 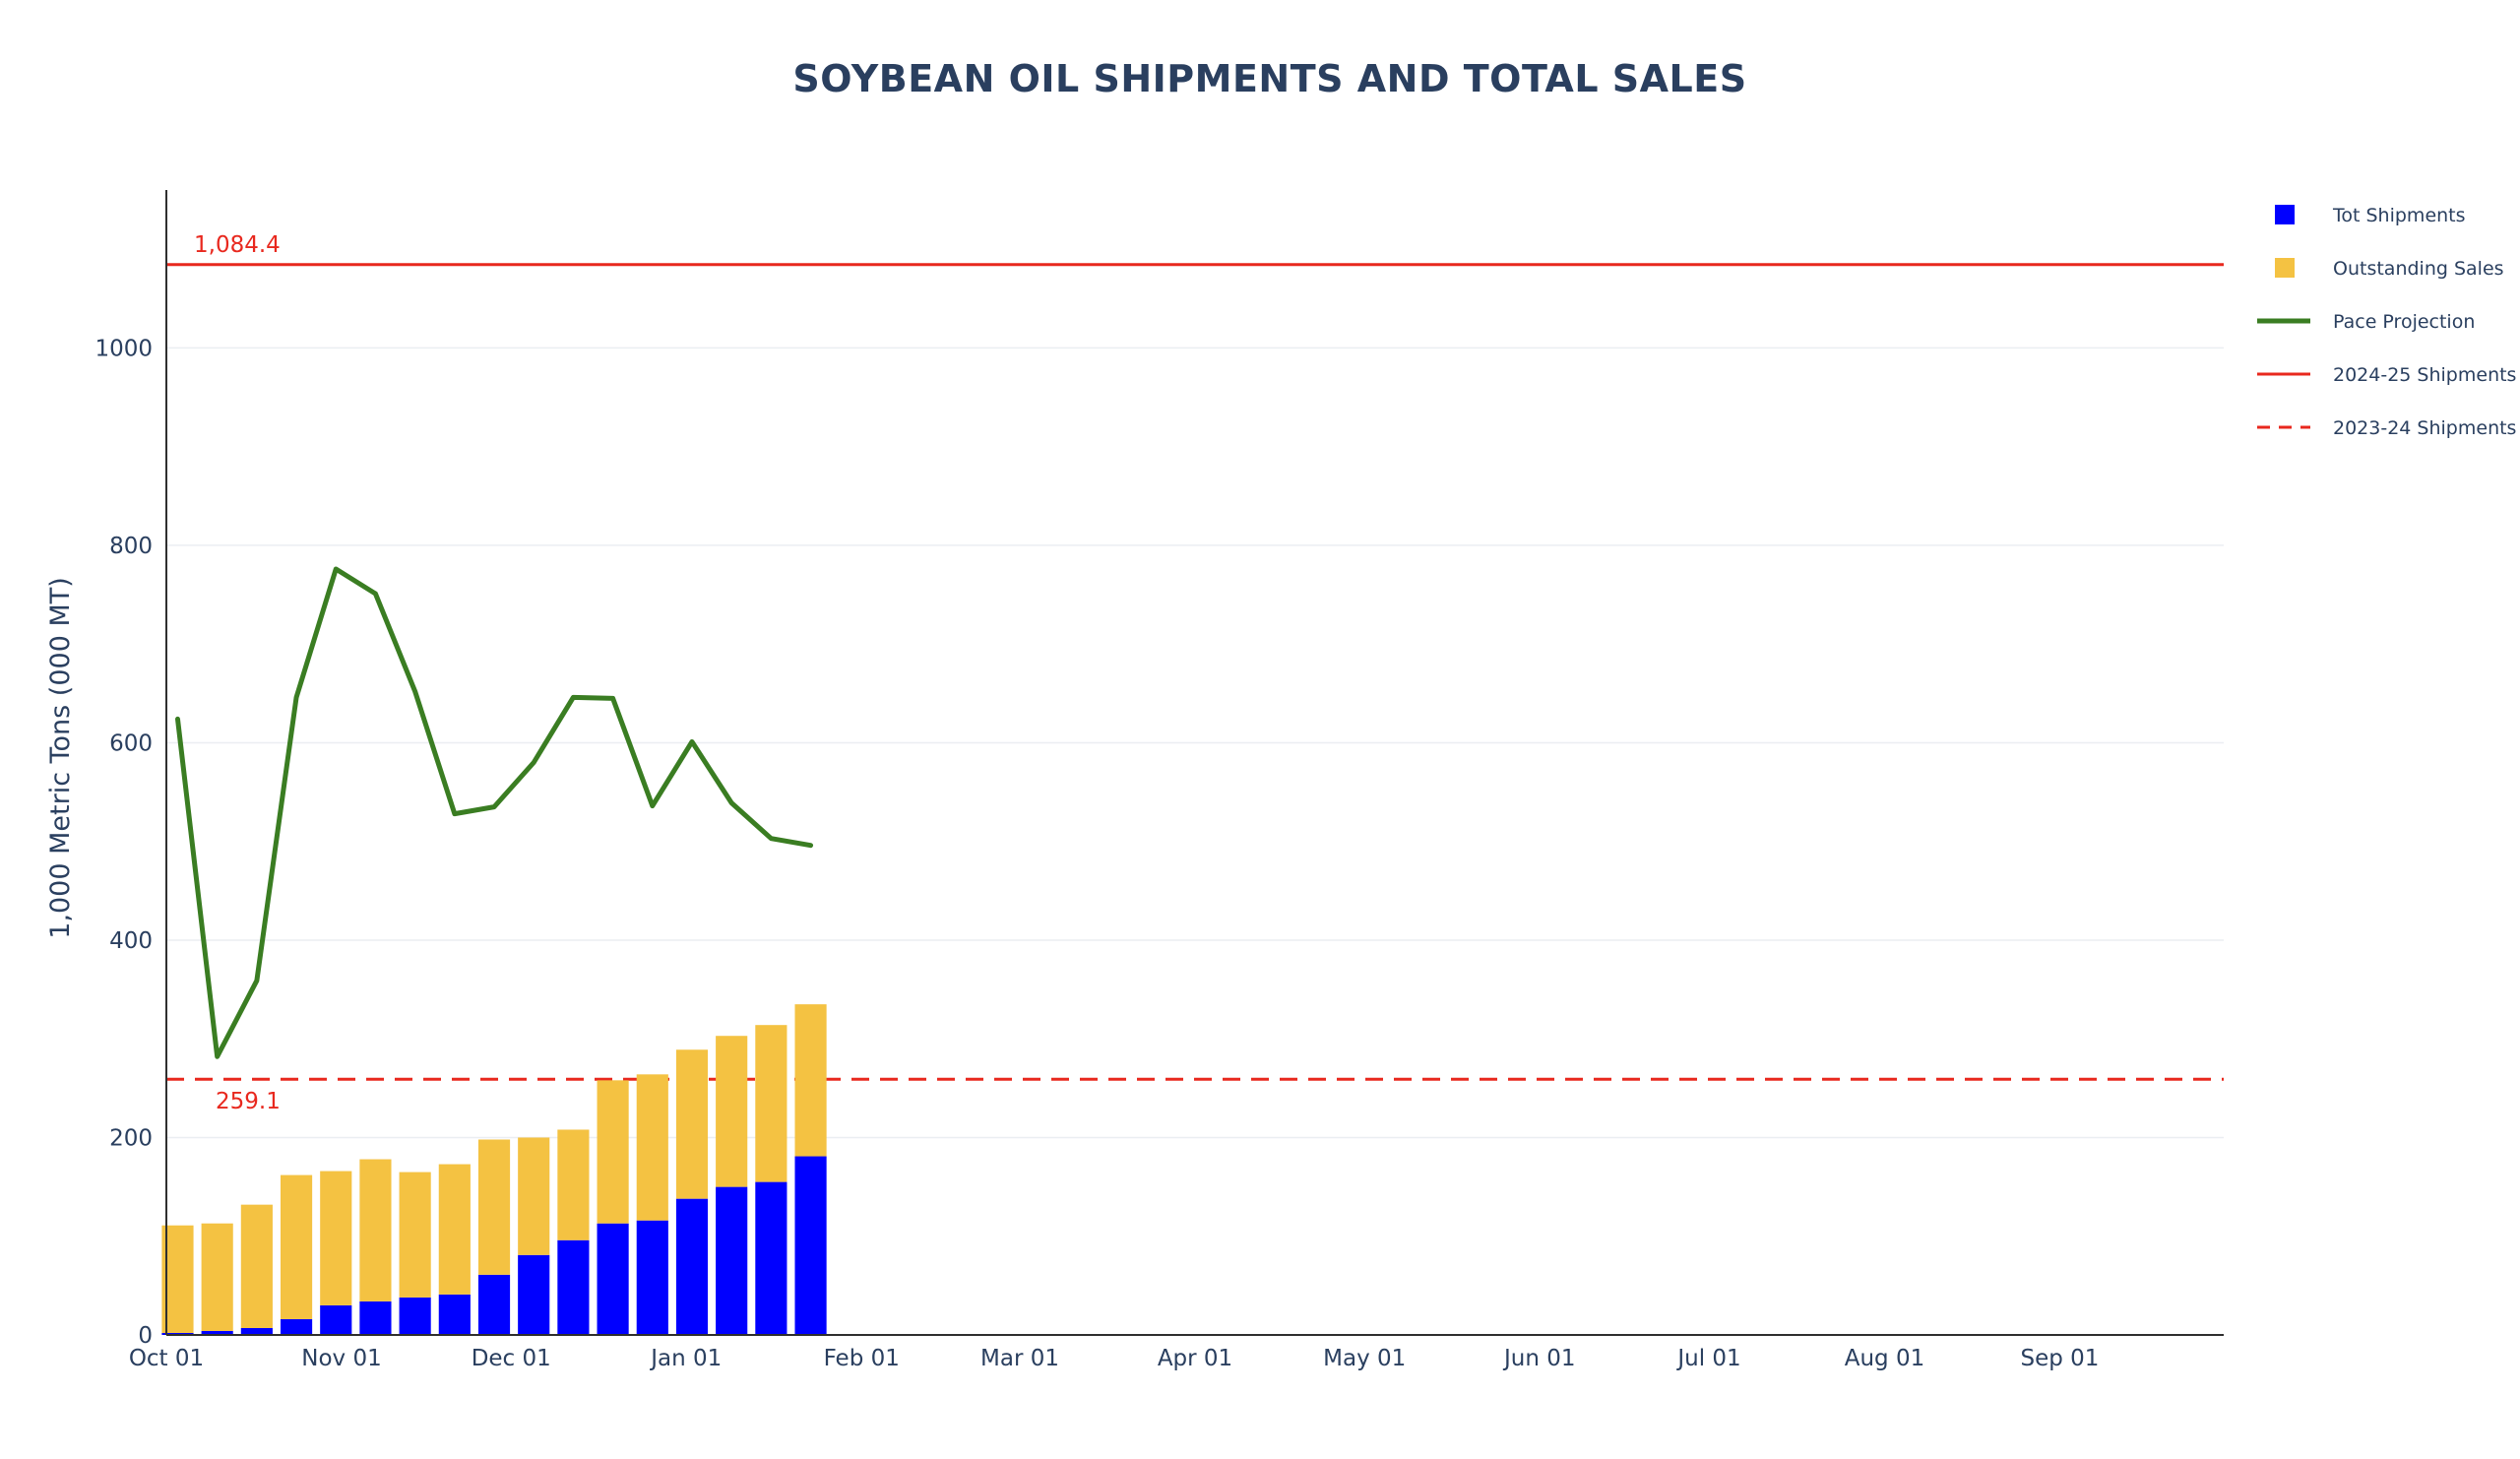 I want to click on x-tick-label: Apr 01, so click(x=1195, y=1358).